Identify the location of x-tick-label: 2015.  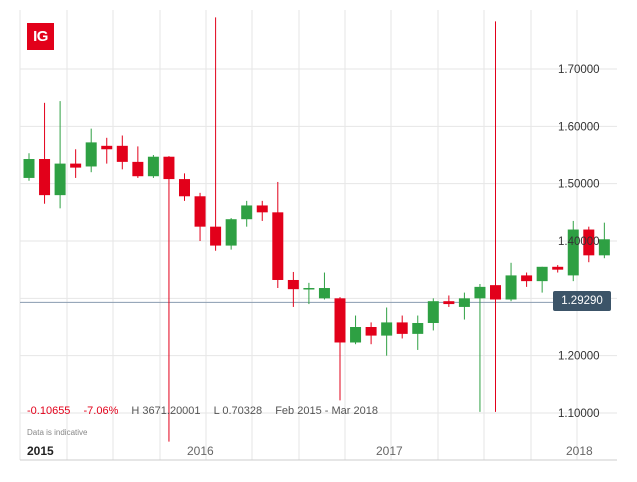
(40, 451).